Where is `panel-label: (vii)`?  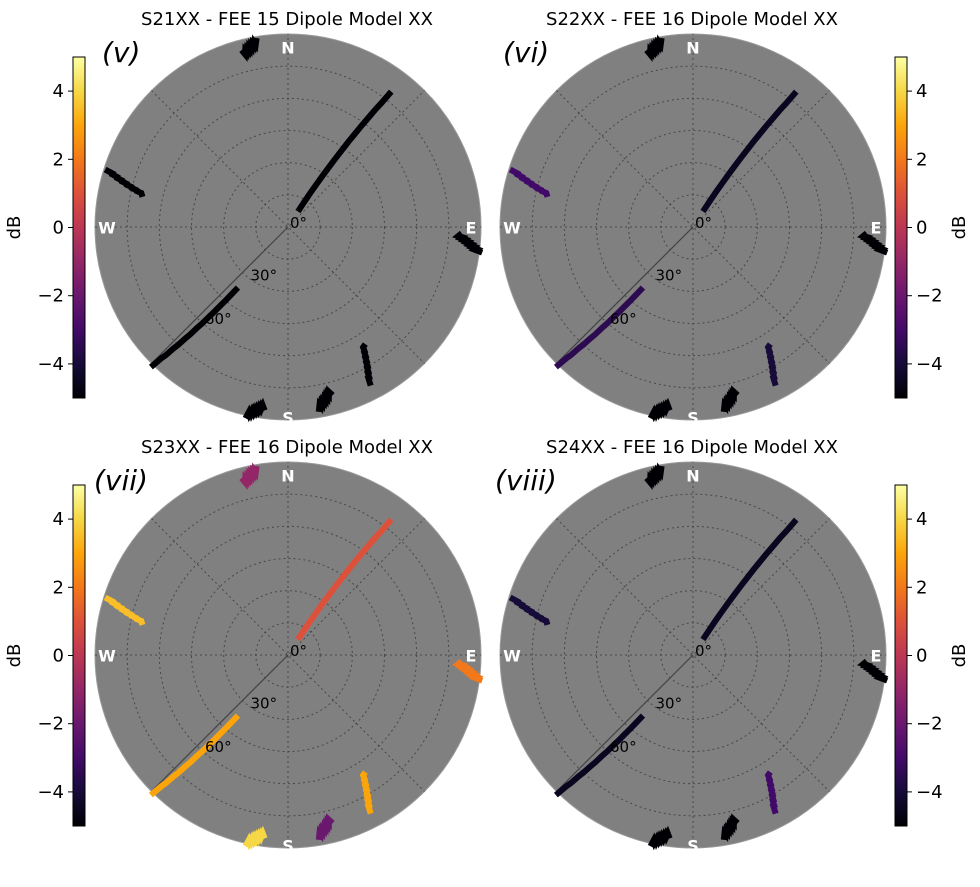 panel-label: (vii) is located at coordinates (121, 480).